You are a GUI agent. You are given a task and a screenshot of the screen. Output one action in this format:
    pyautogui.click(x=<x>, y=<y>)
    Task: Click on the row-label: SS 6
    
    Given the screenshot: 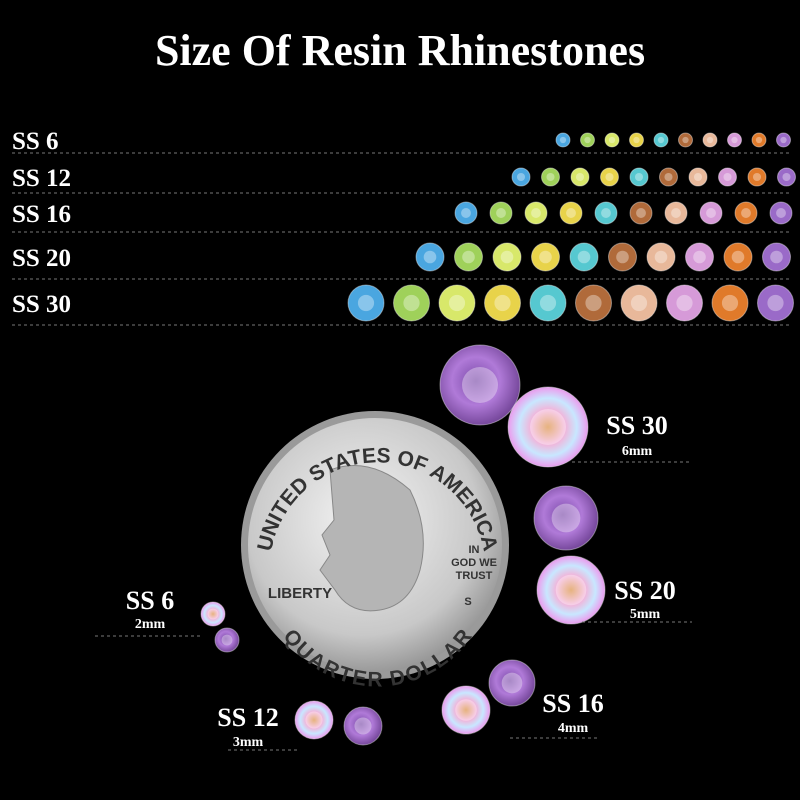 What is the action you would take?
    pyautogui.click(x=35, y=141)
    